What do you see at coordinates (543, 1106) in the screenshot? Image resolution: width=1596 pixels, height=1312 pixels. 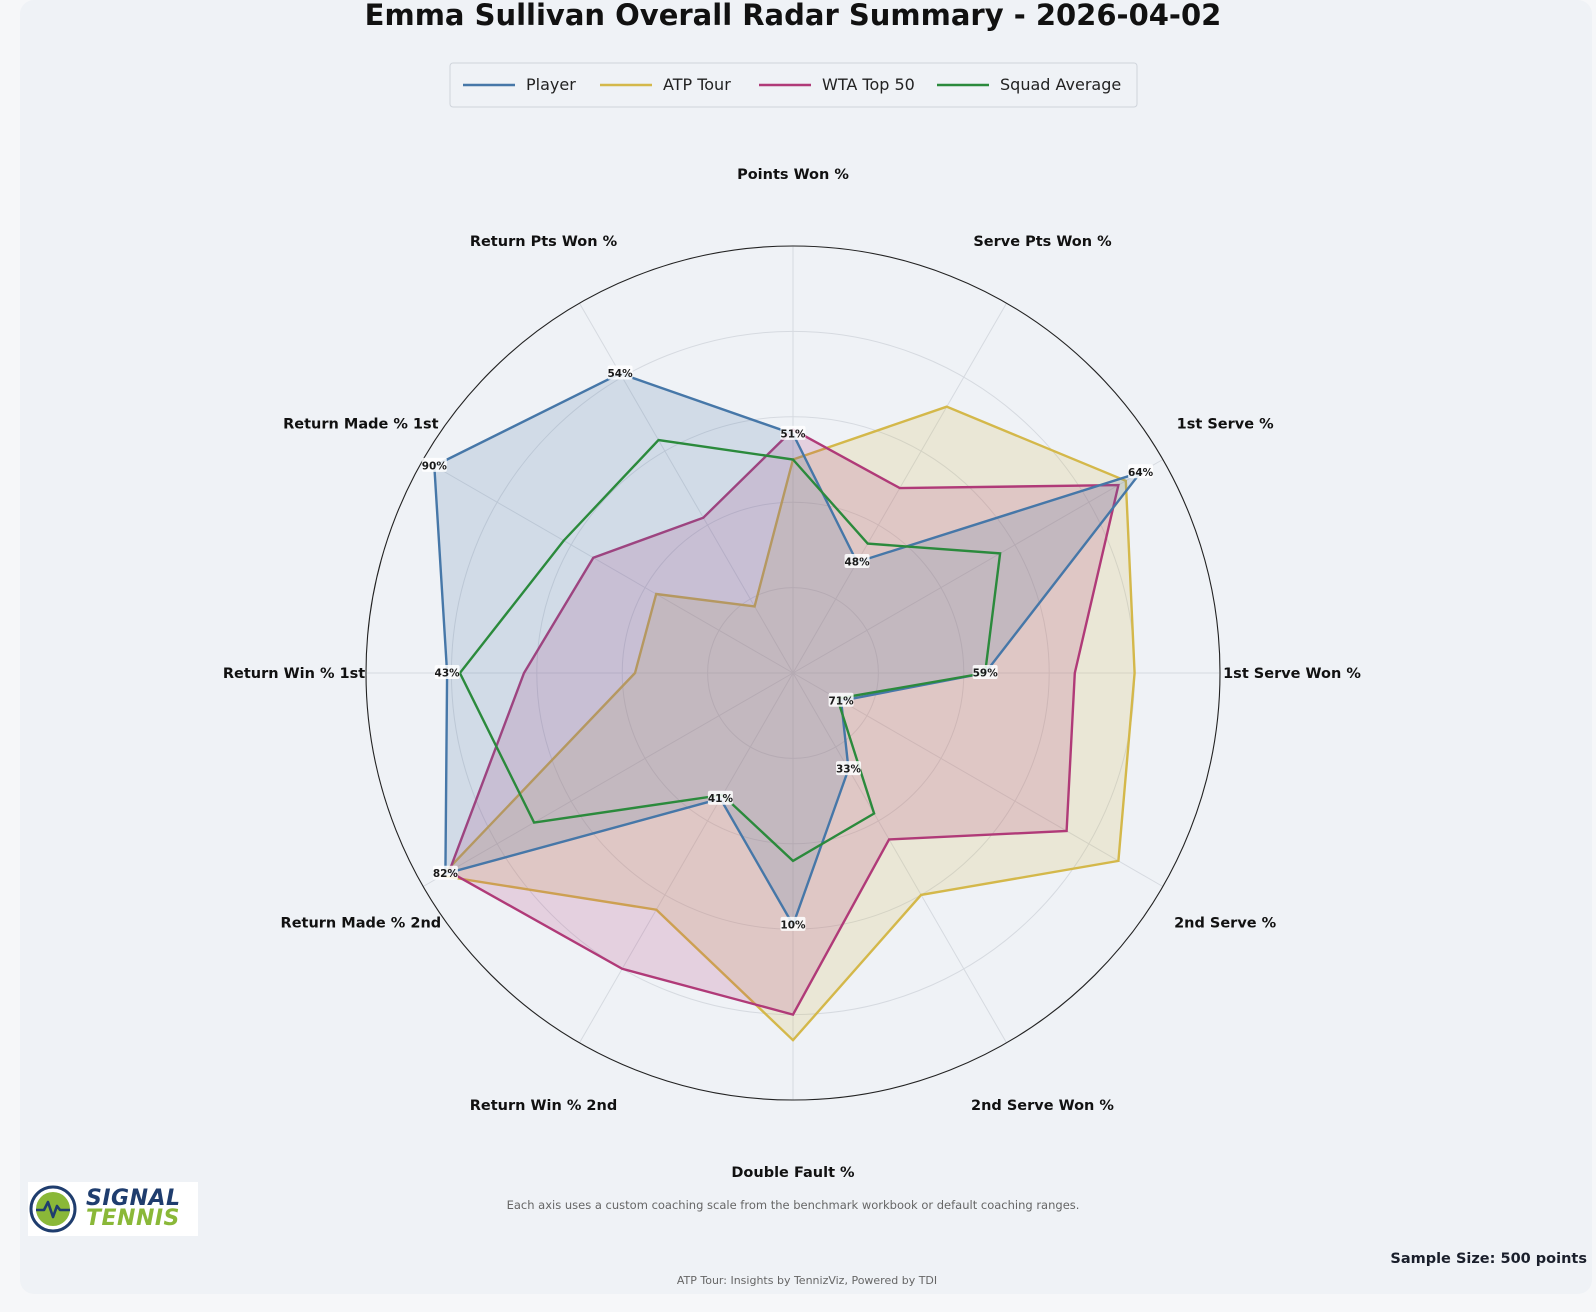 I see `axis-label-return-win-pct-2nd: Return Win % 2nd` at bounding box center [543, 1106].